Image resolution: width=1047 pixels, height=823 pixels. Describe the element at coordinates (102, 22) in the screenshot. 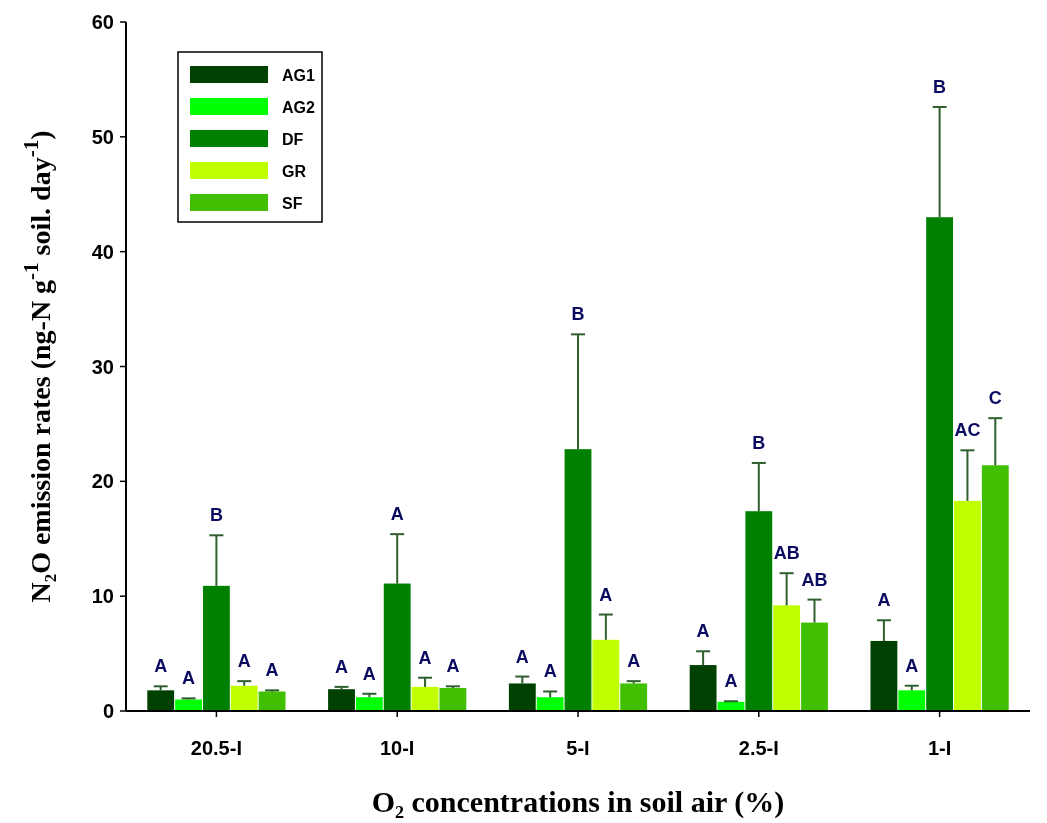

I see `y-tick-label: 60` at that location.